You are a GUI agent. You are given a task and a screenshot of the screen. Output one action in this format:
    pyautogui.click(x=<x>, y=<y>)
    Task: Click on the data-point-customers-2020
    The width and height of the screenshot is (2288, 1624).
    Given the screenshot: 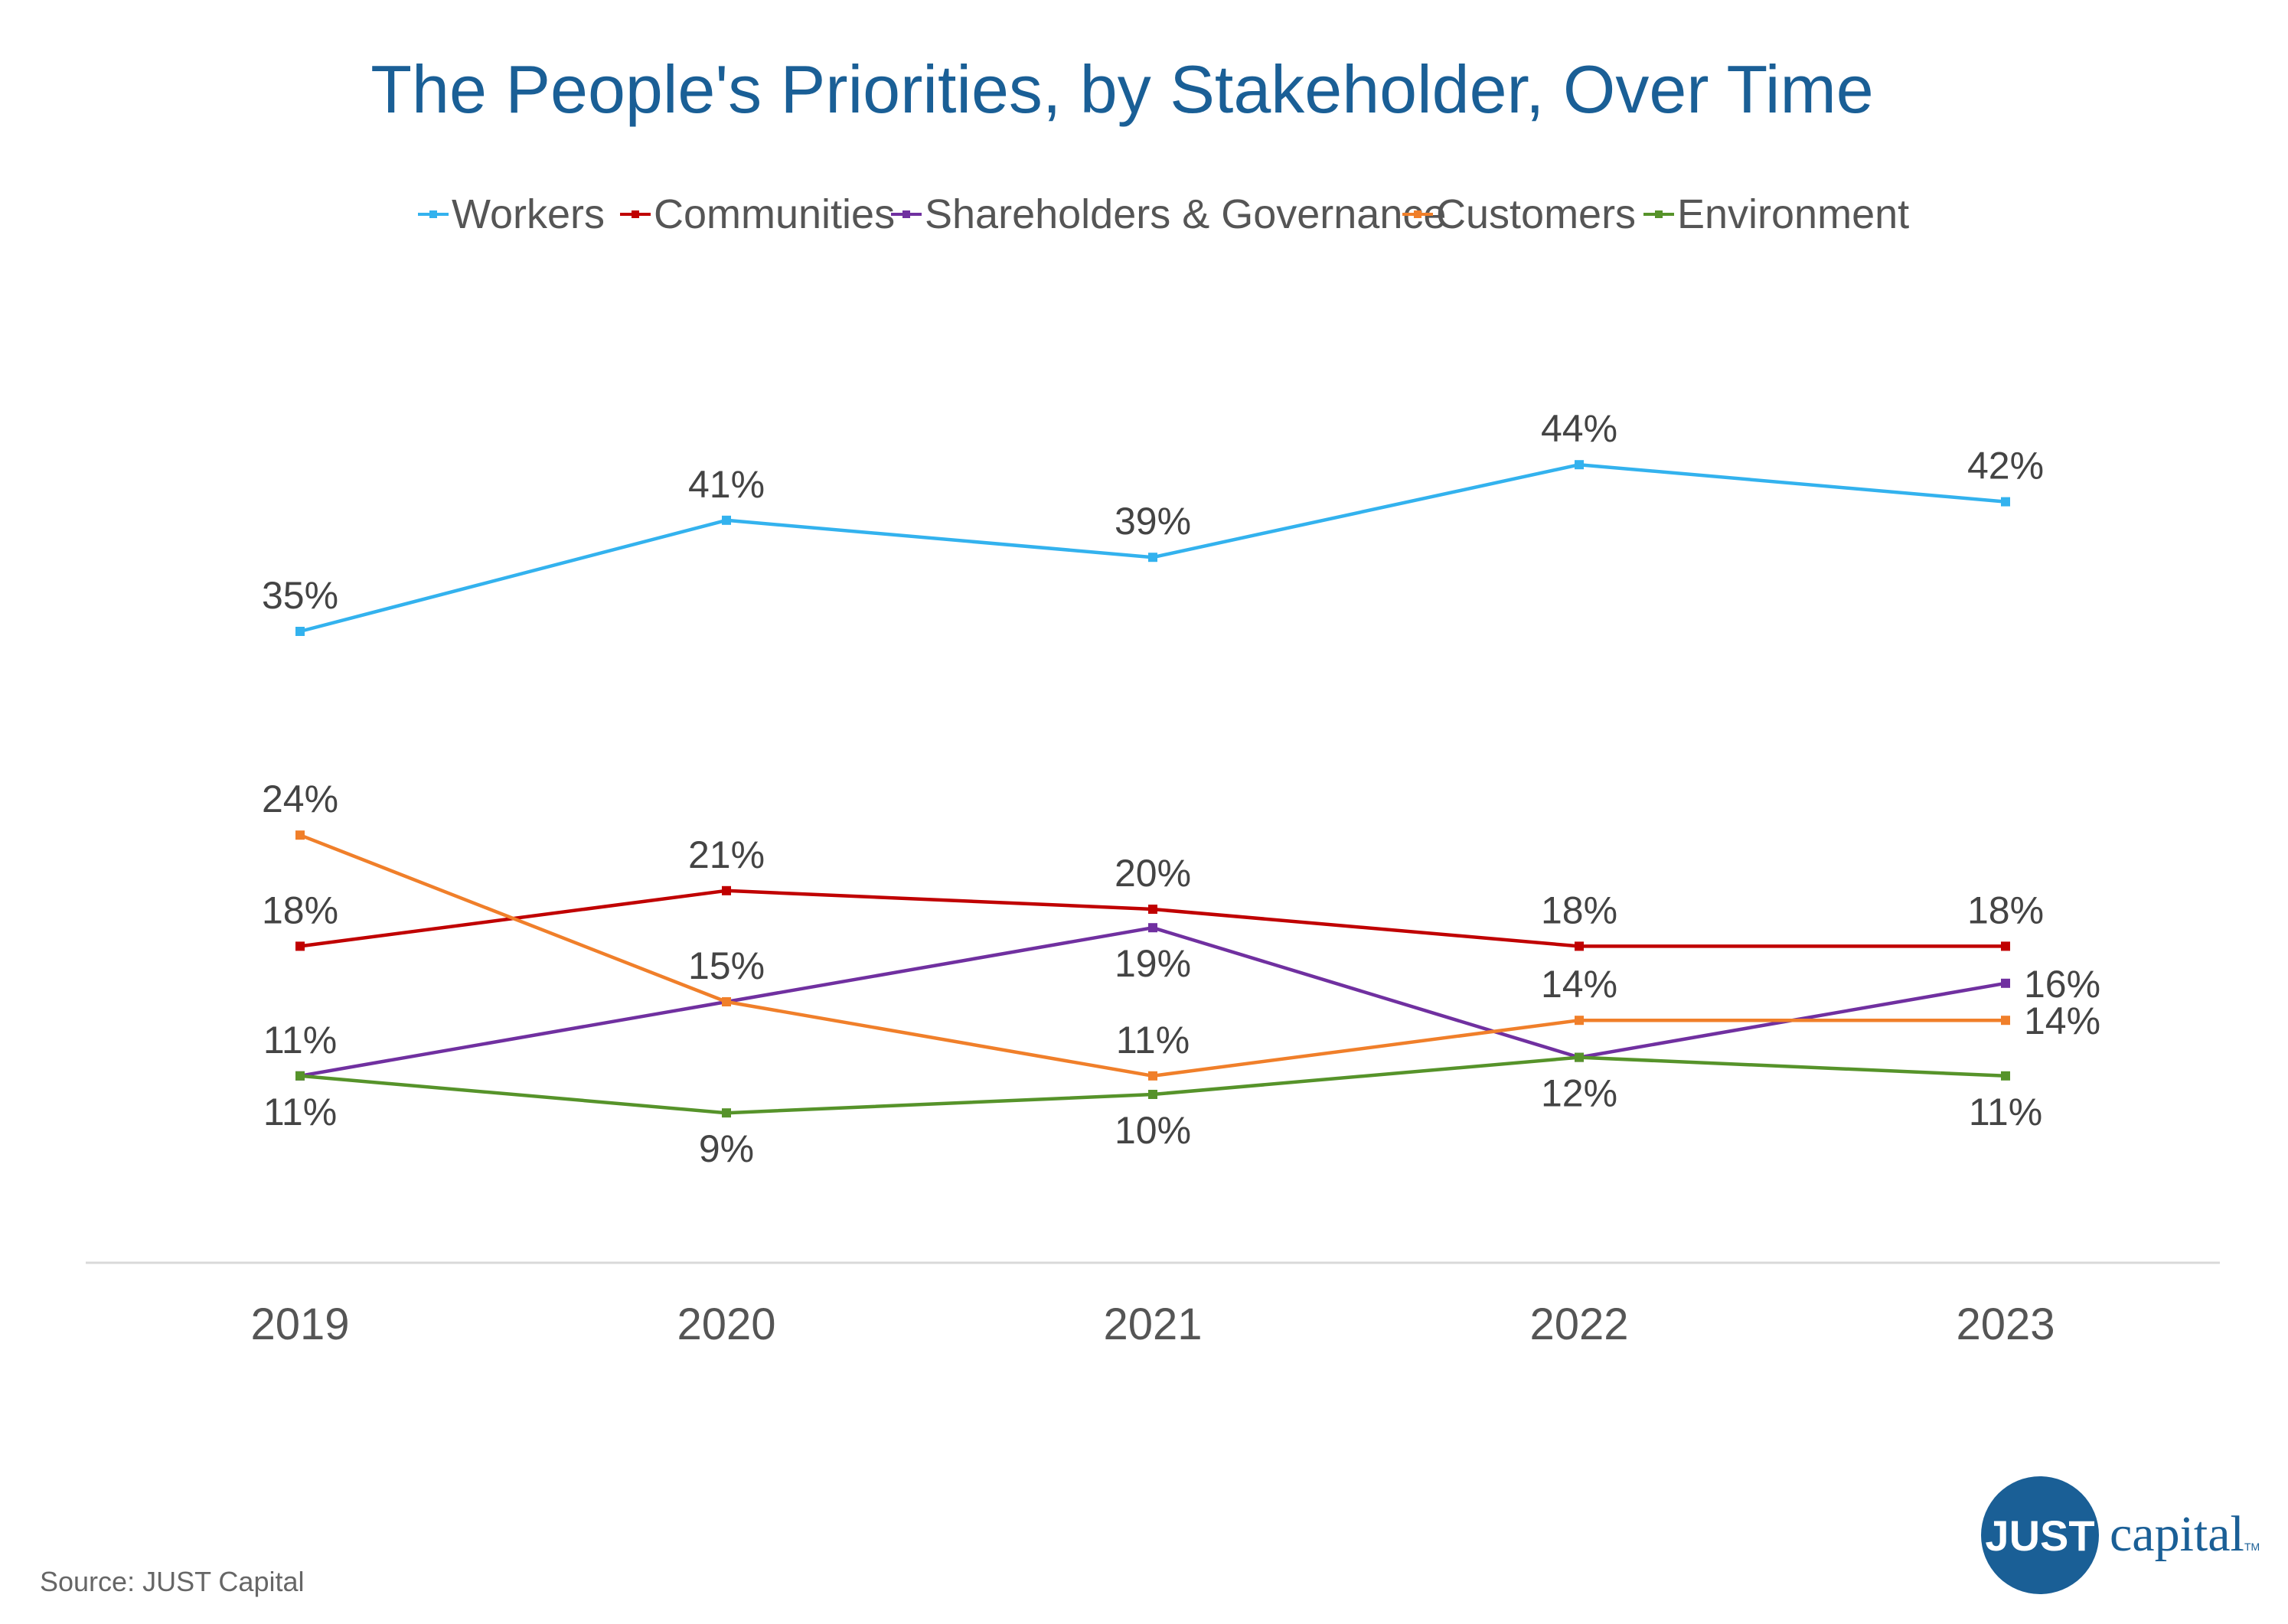 What is the action you would take?
    pyautogui.click(x=726, y=1002)
    